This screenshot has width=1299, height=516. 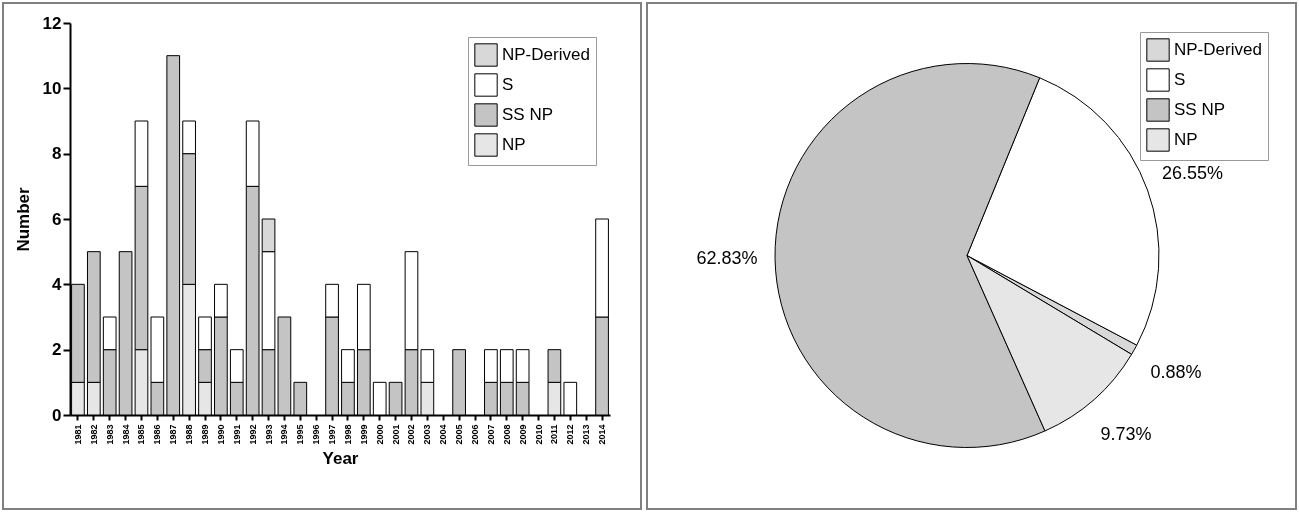 What do you see at coordinates (427, 434) in the screenshot?
I see `x-tick-label: 2003` at bounding box center [427, 434].